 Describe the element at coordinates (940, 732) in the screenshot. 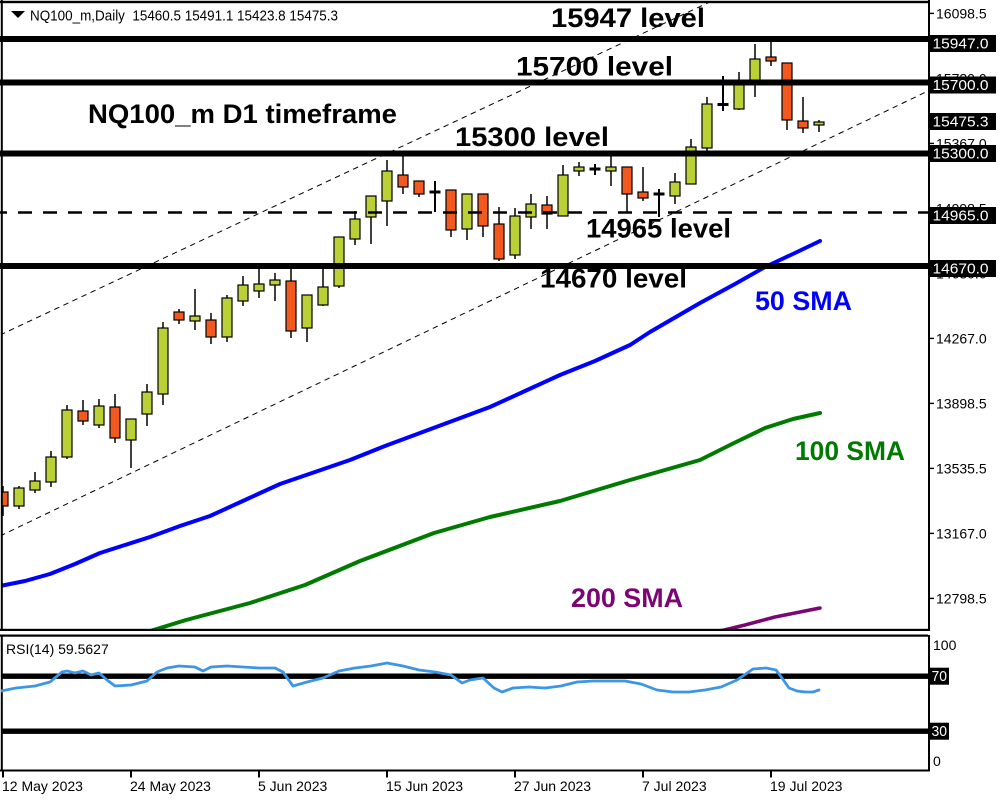

I see `svg-text: 30` at that location.